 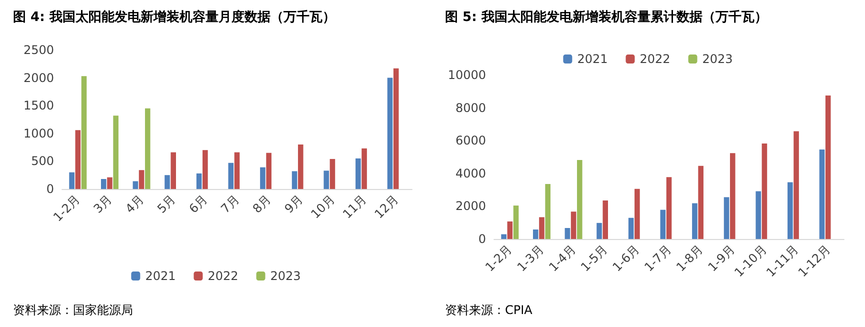 What do you see at coordinates (38, 105) in the screenshot?
I see `y-tick-label: 1500` at bounding box center [38, 105].